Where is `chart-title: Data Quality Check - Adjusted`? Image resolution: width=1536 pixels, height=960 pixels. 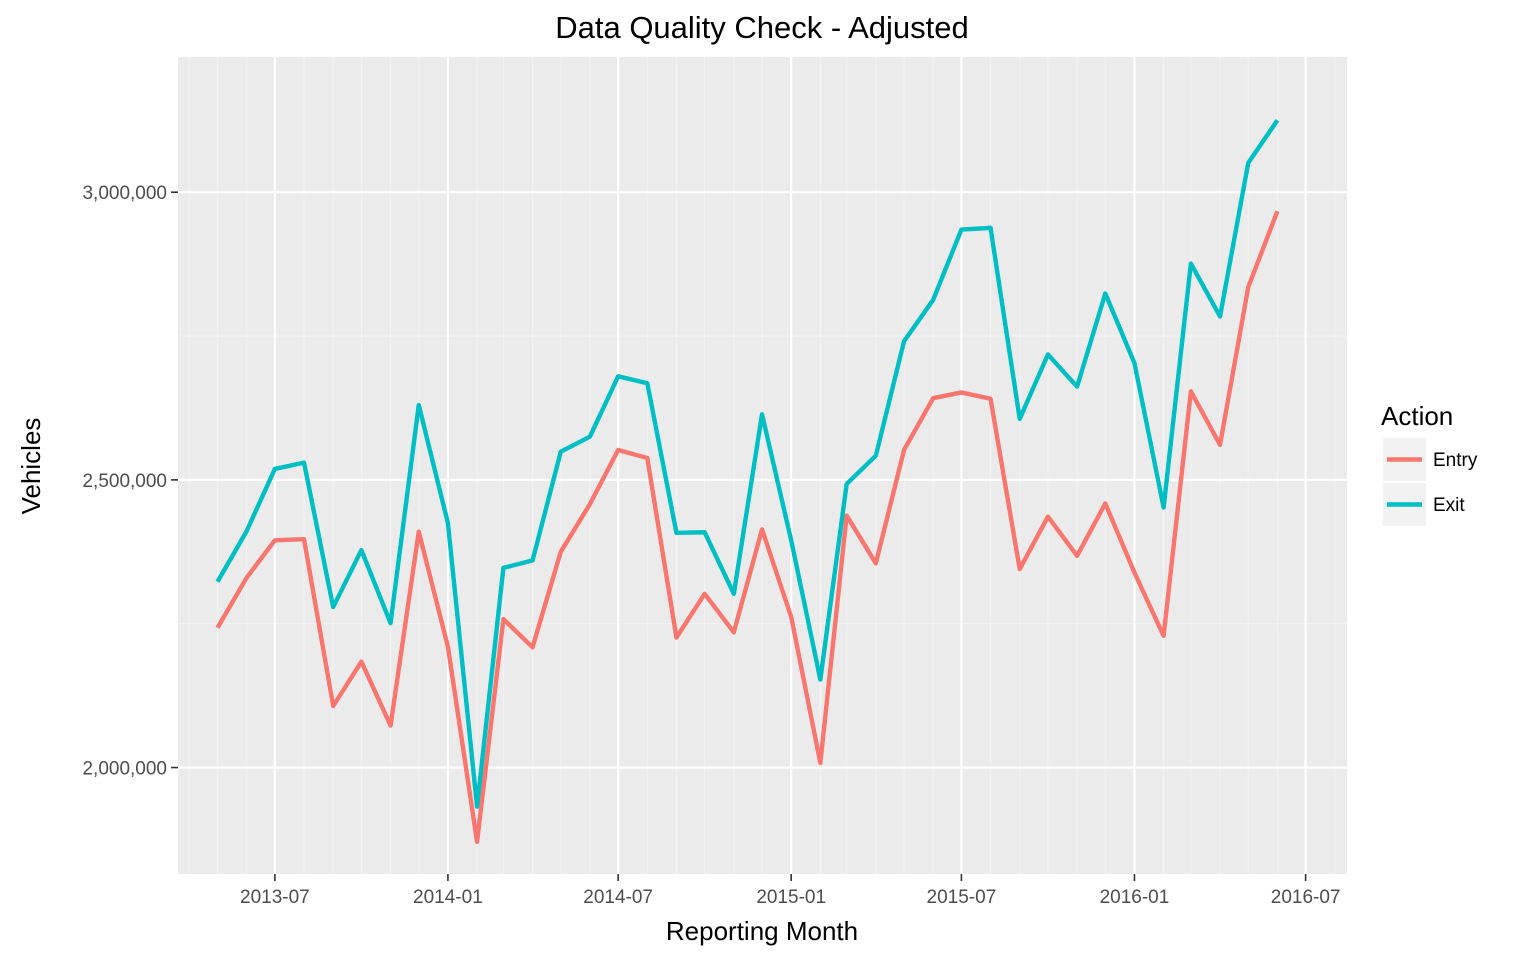 chart-title: Data Quality Check - Adjusted is located at coordinates (762, 27).